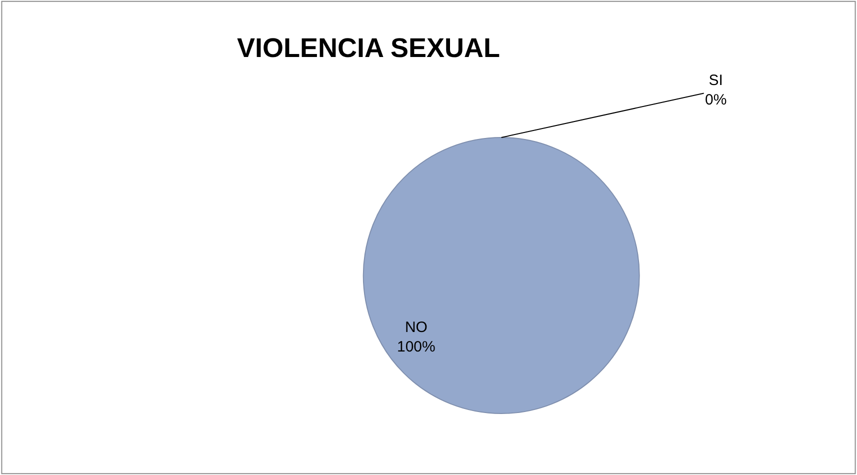 This screenshot has height=475, width=857. I want to click on slice-label: NO, so click(416, 327).